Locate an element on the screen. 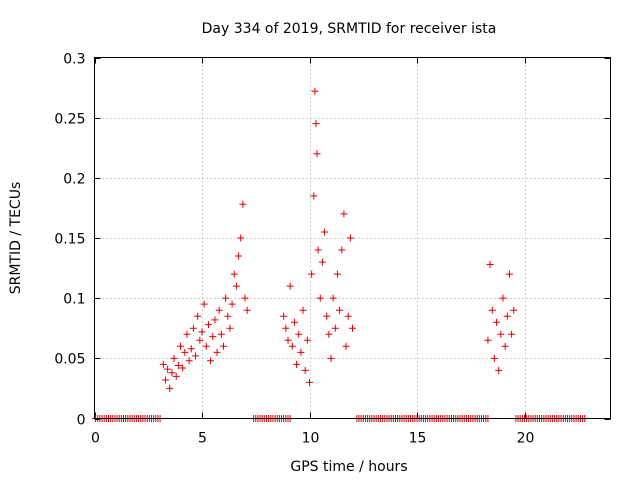 The height and width of the screenshot is (480, 640). x-tick-label: 5 is located at coordinates (202, 439).